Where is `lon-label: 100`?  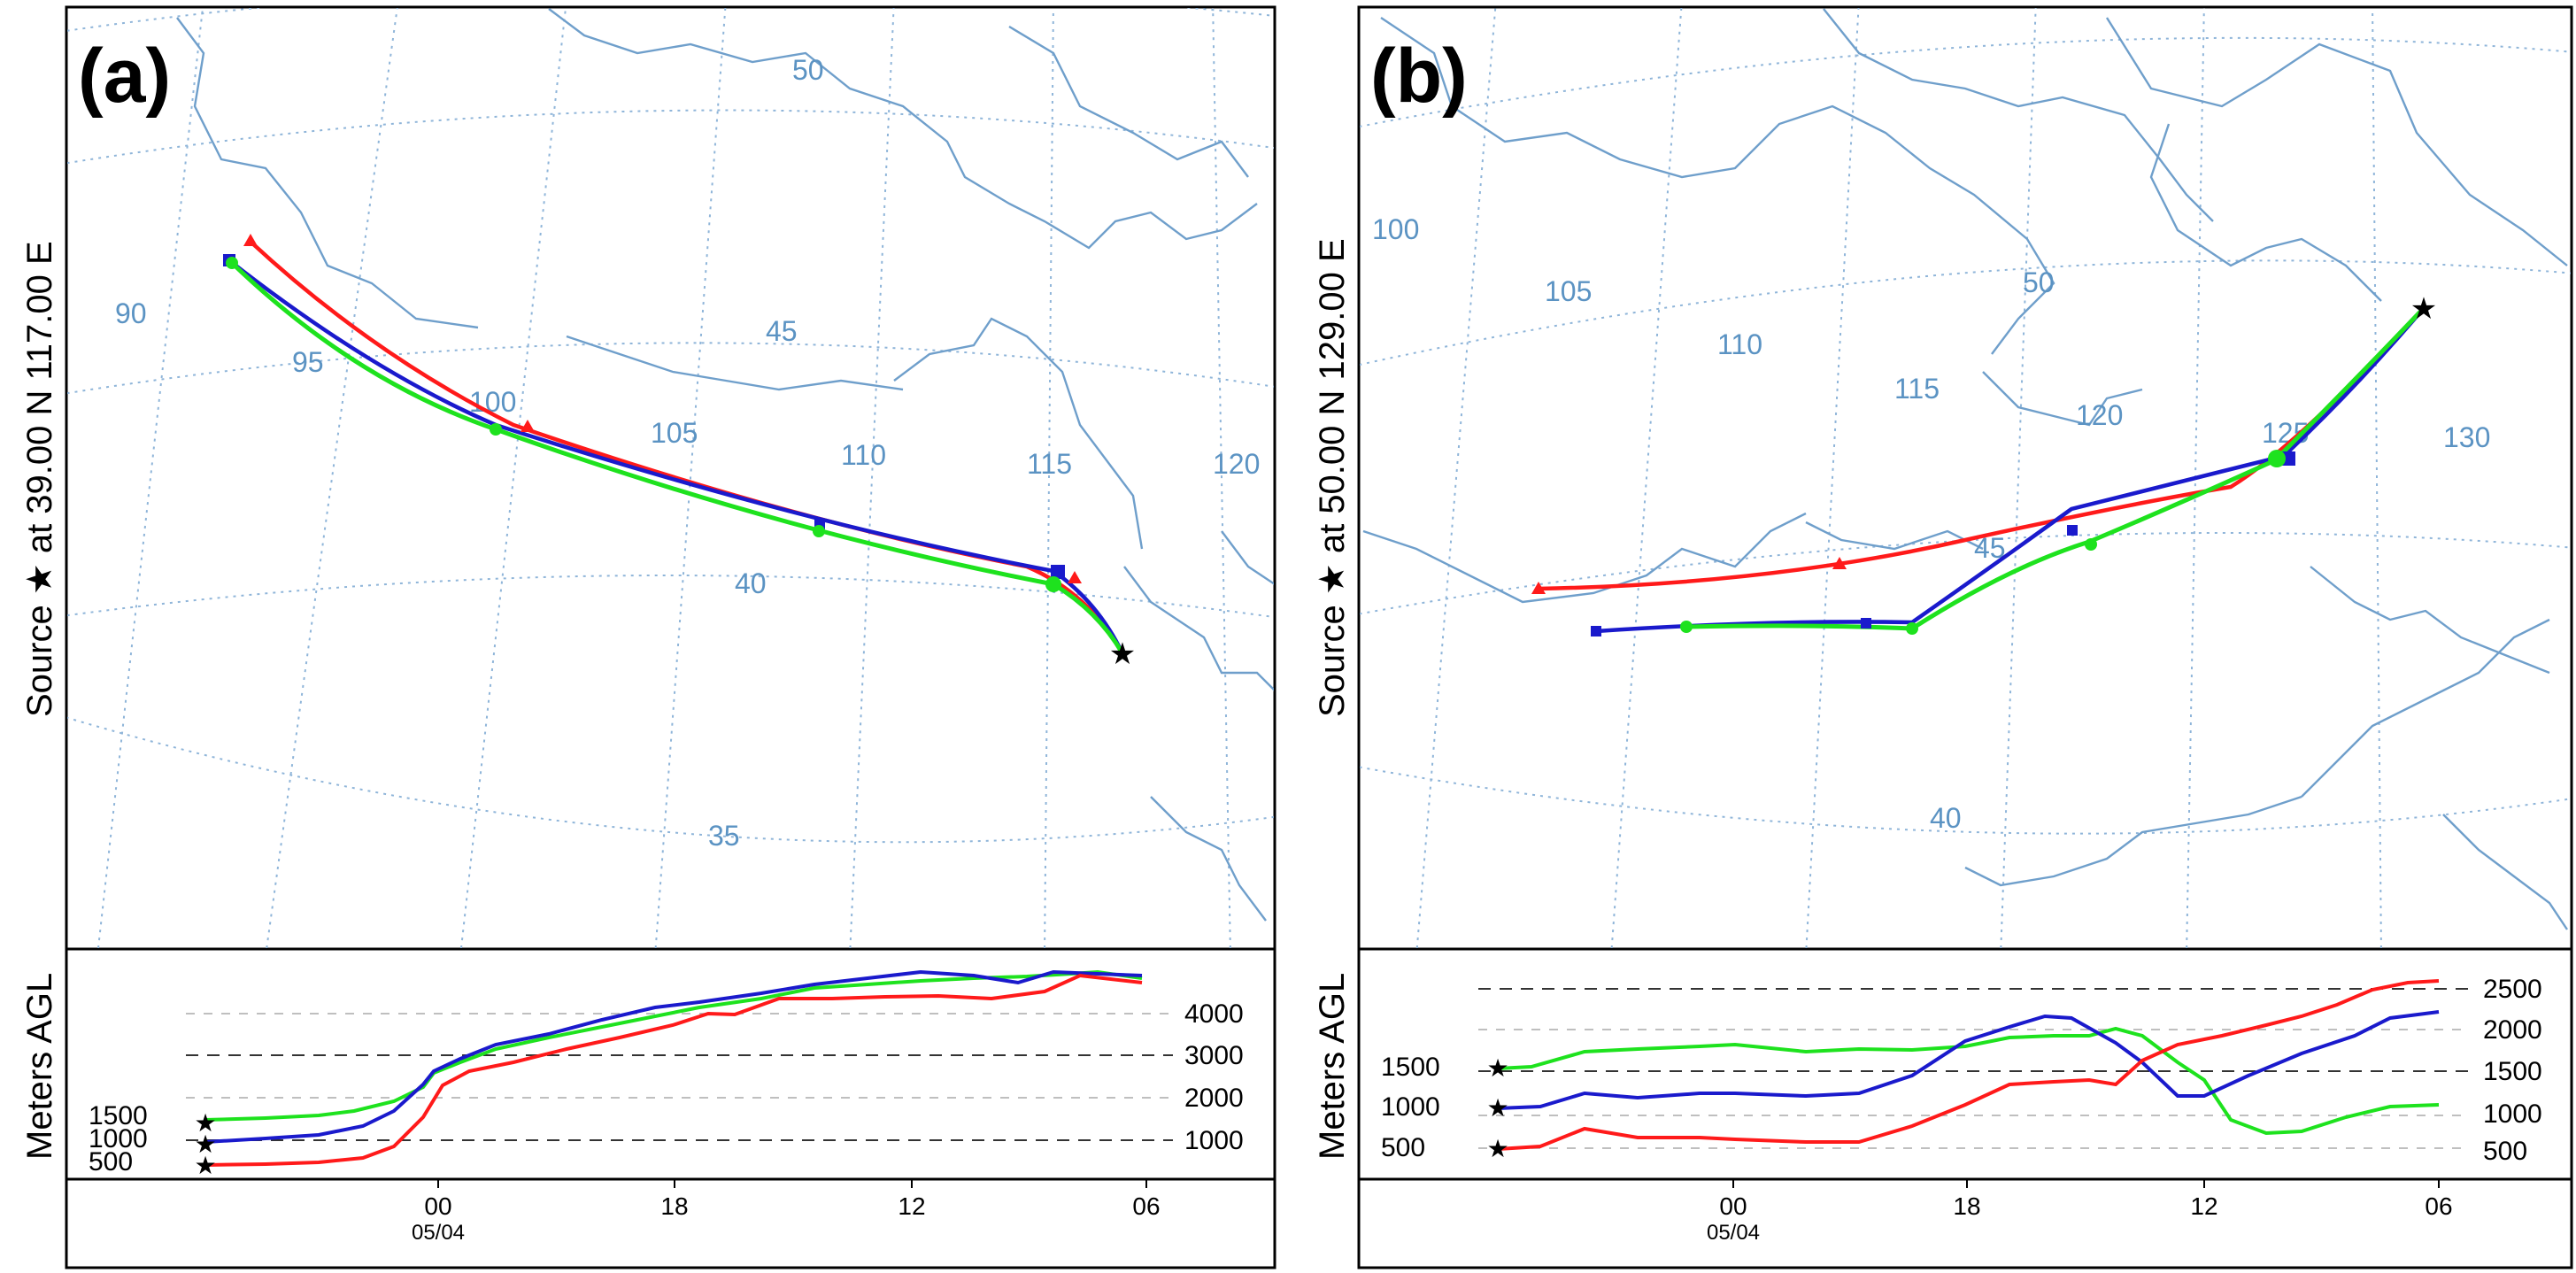
lon-label: 100 is located at coordinates (1395, 229).